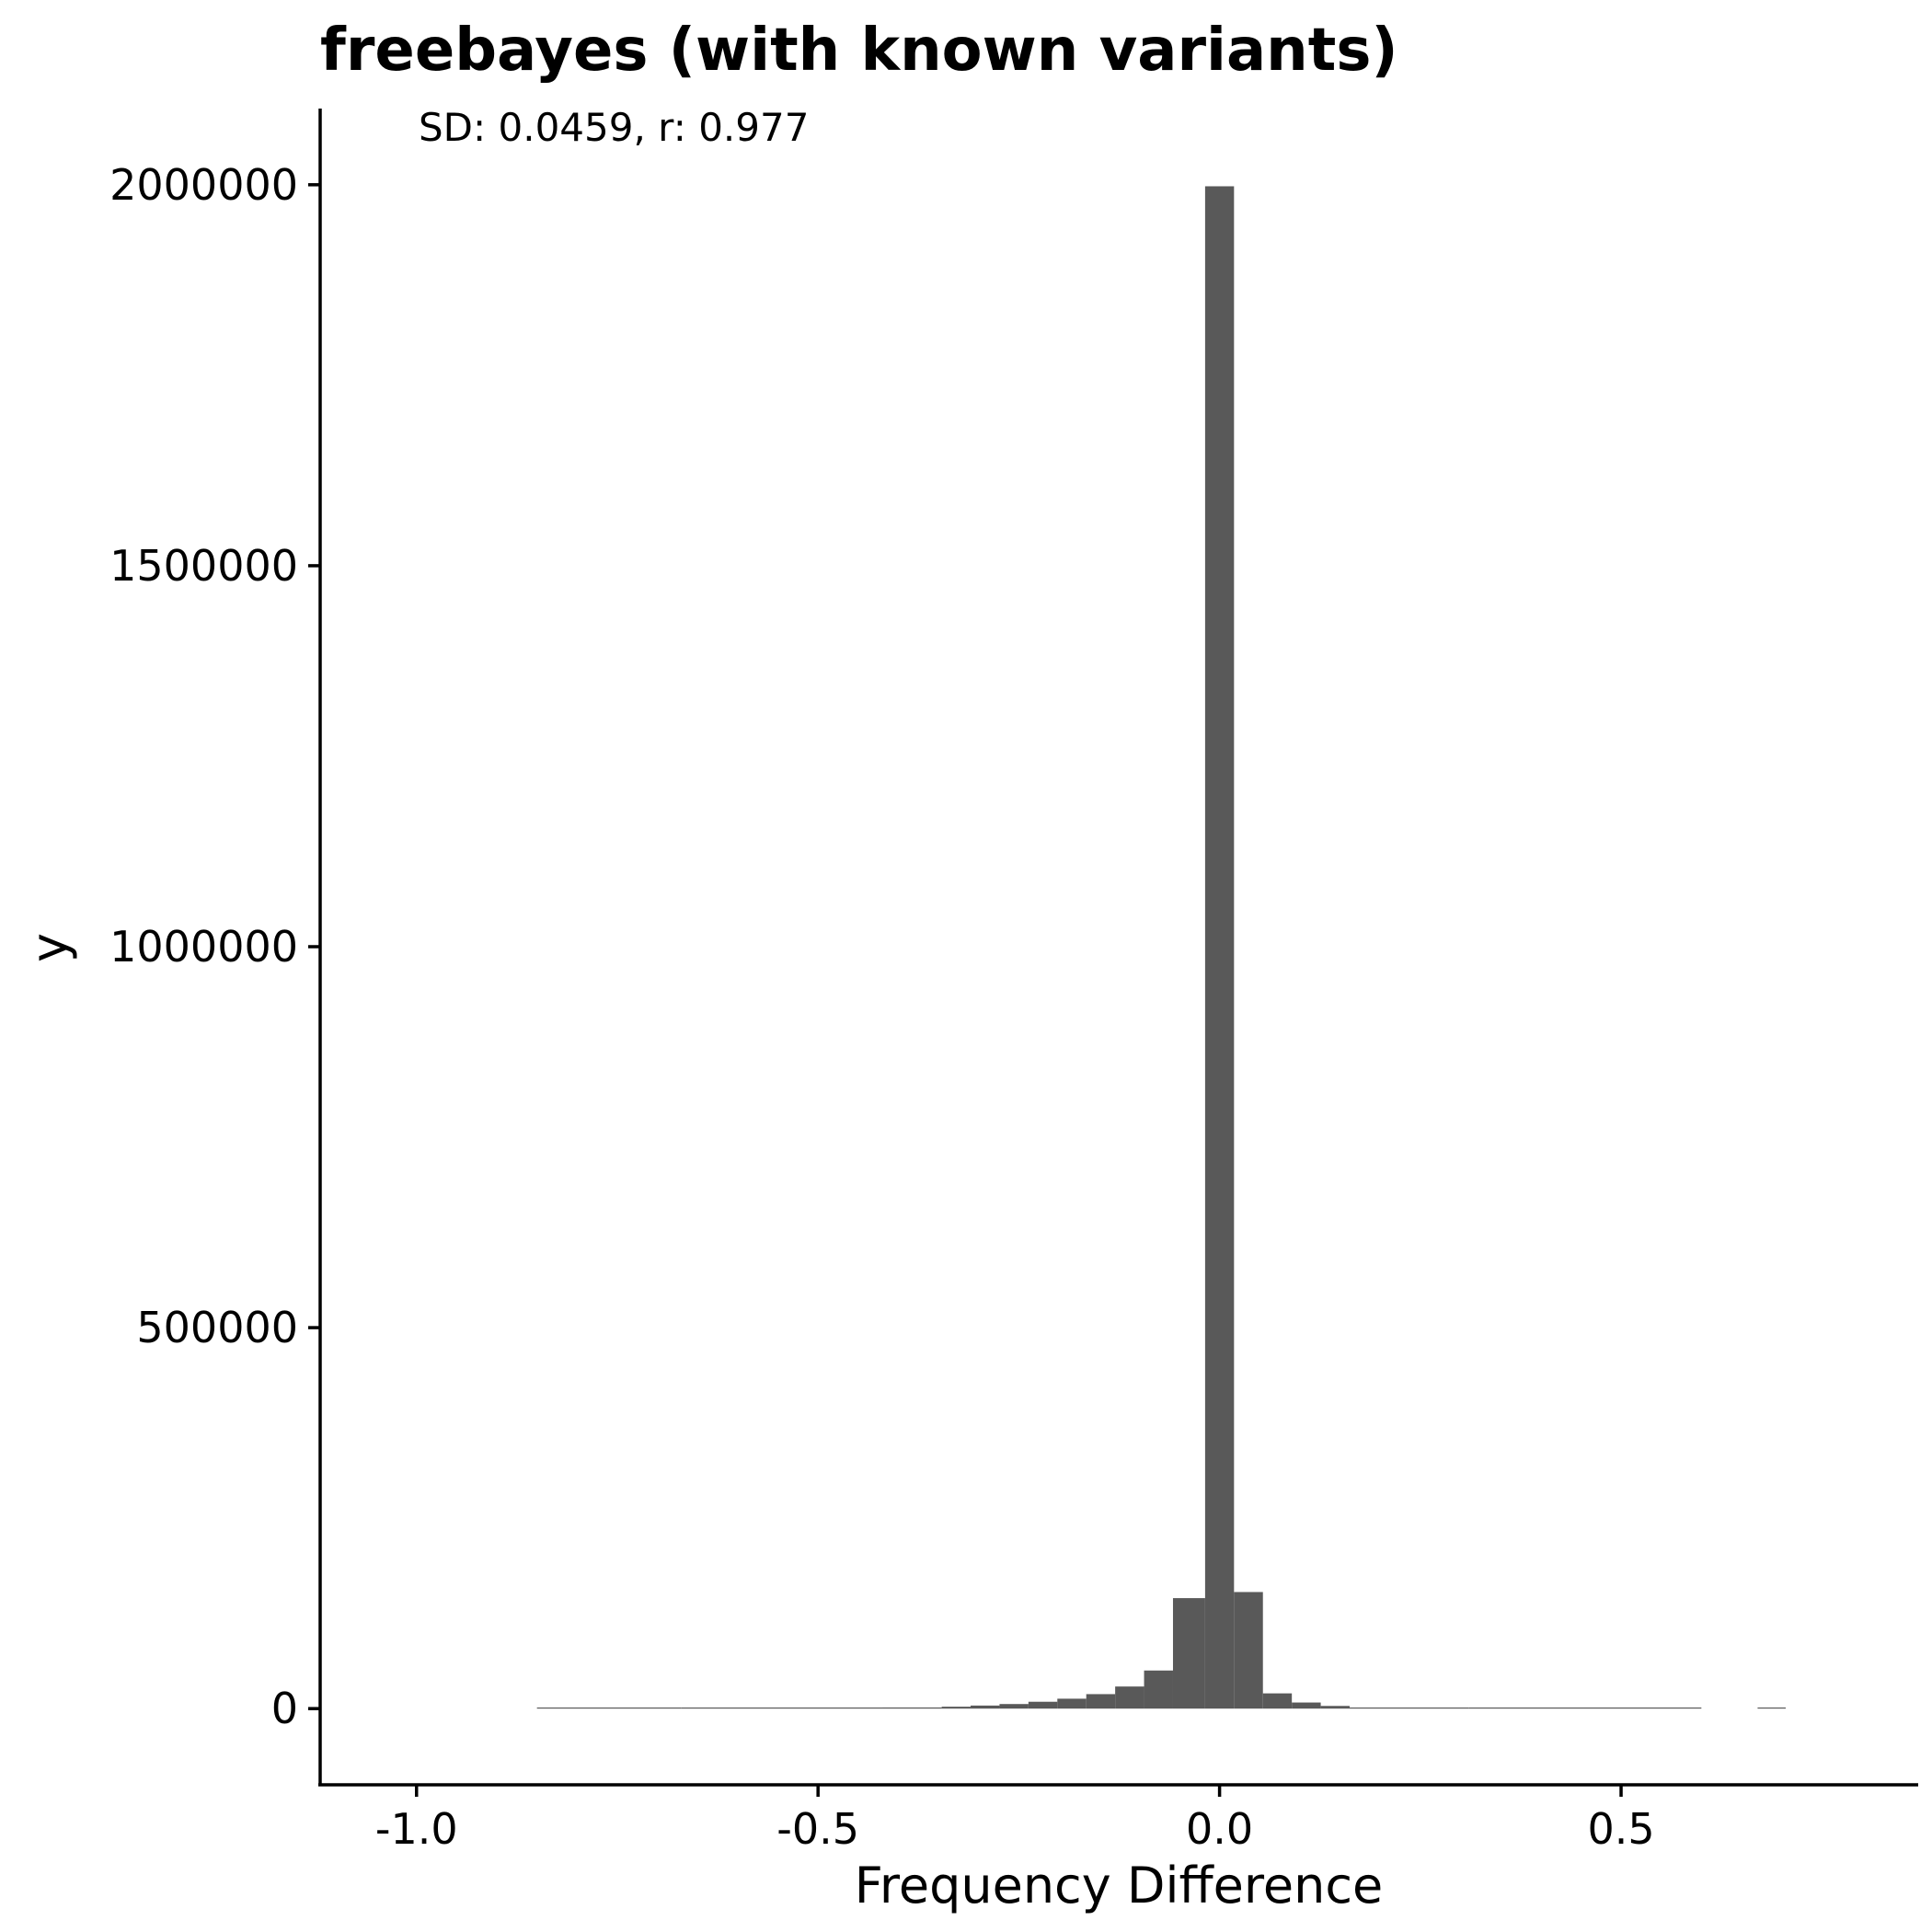  Describe the element at coordinates (614, 127) in the screenshot. I see `stats-annotation: SD: 0.0459, r: 0.977` at that location.